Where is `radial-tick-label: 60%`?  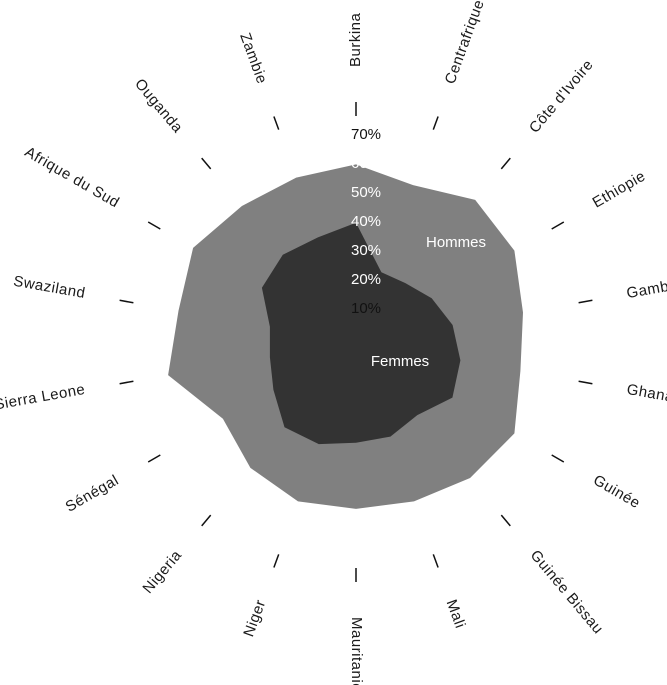
radial-tick-label: 60% is located at coordinates (366, 163).